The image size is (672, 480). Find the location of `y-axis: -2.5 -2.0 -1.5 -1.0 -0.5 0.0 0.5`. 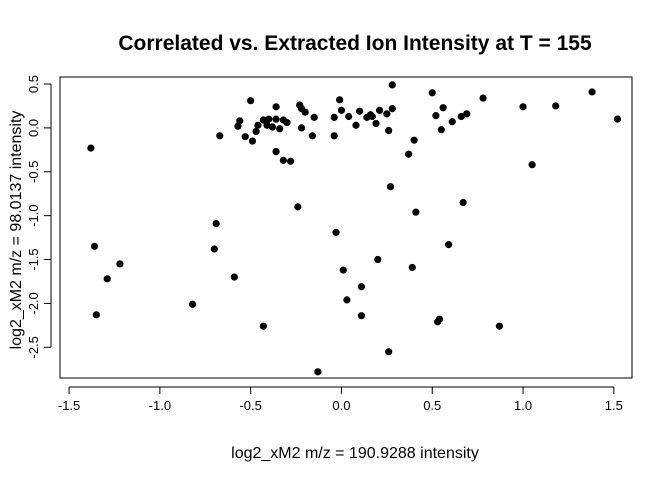

y-axis: -2.5 -2.0 -1.5 -1.0 -0.5 0.0 0.5 is located at coordinates (39, 216).